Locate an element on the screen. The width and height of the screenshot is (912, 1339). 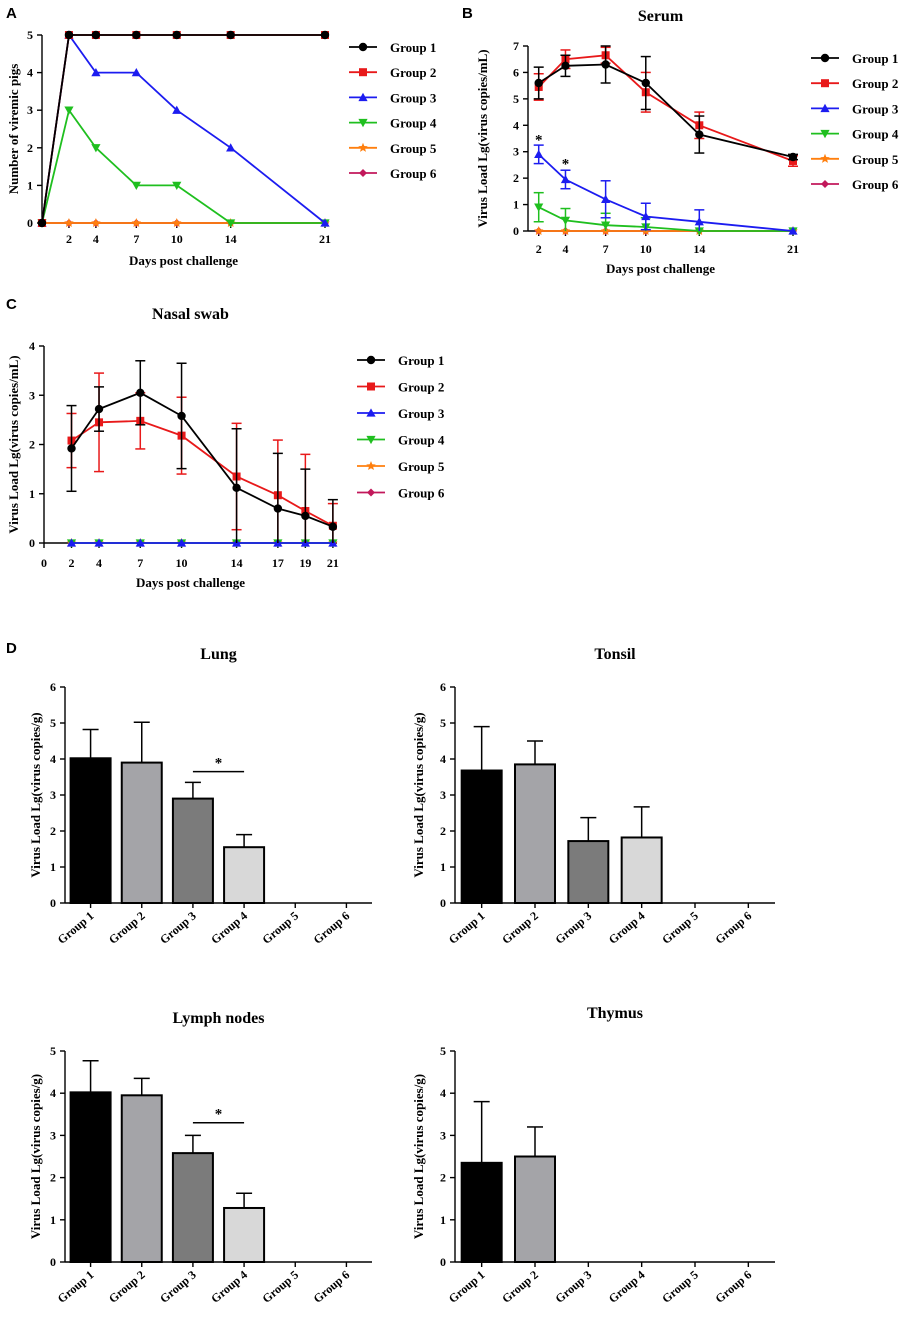
chart-thymus-x-tick-label: Group 2 is located at coordinates (520, 1287).